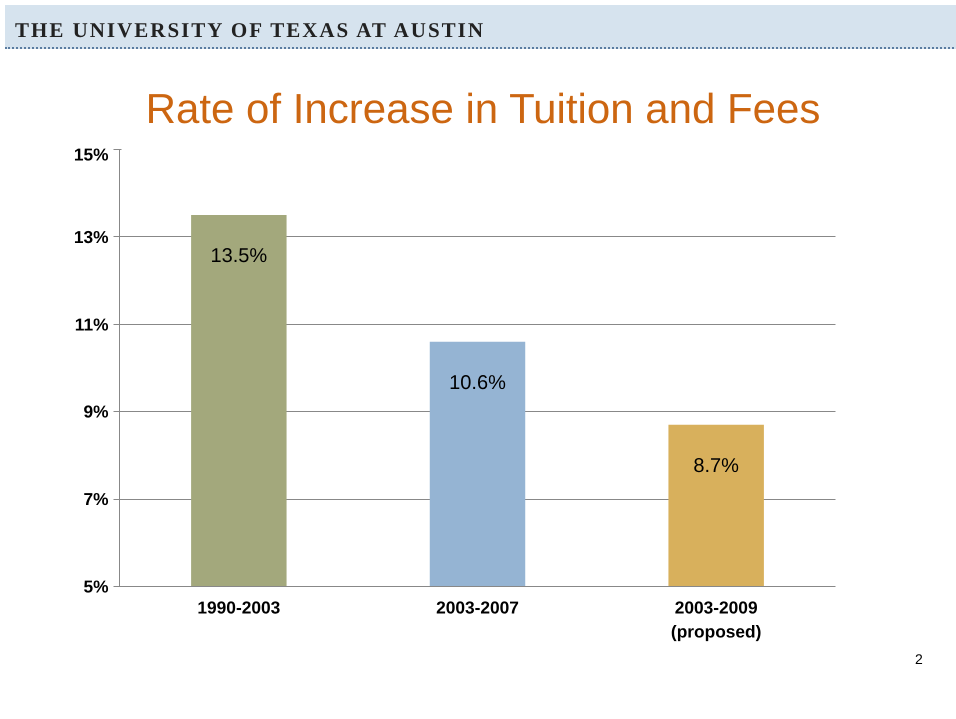  I want to click on chart-title: Rate of Increase in Tuition and Fees, so click(483, 109).